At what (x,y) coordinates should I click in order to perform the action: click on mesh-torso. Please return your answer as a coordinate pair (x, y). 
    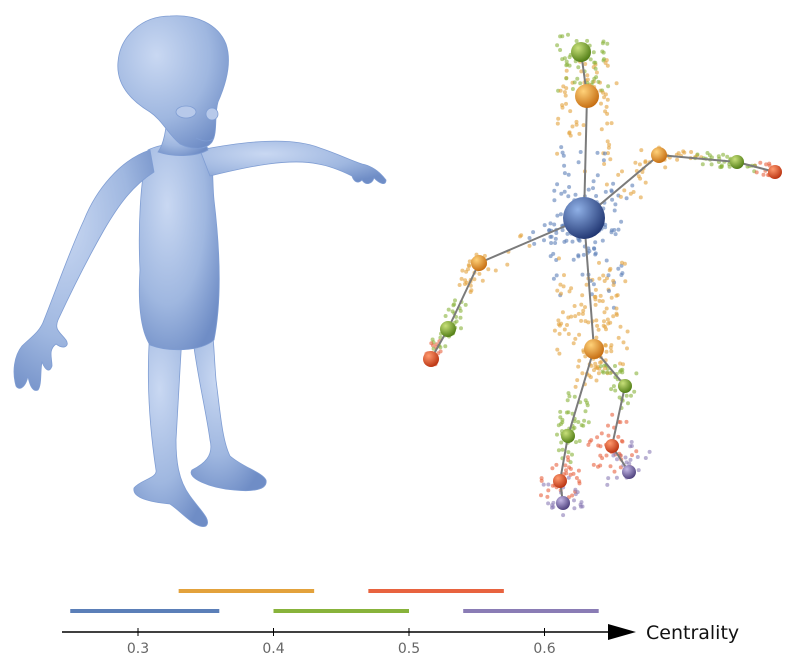
    Looking at the image, I should click on (179, 247).